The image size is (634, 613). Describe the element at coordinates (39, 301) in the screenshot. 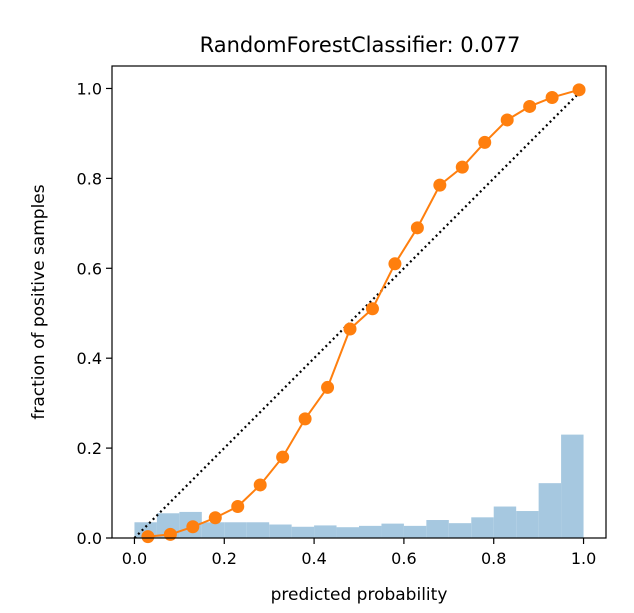

I see `y-axis-label: fraction of positive samples` at that location.